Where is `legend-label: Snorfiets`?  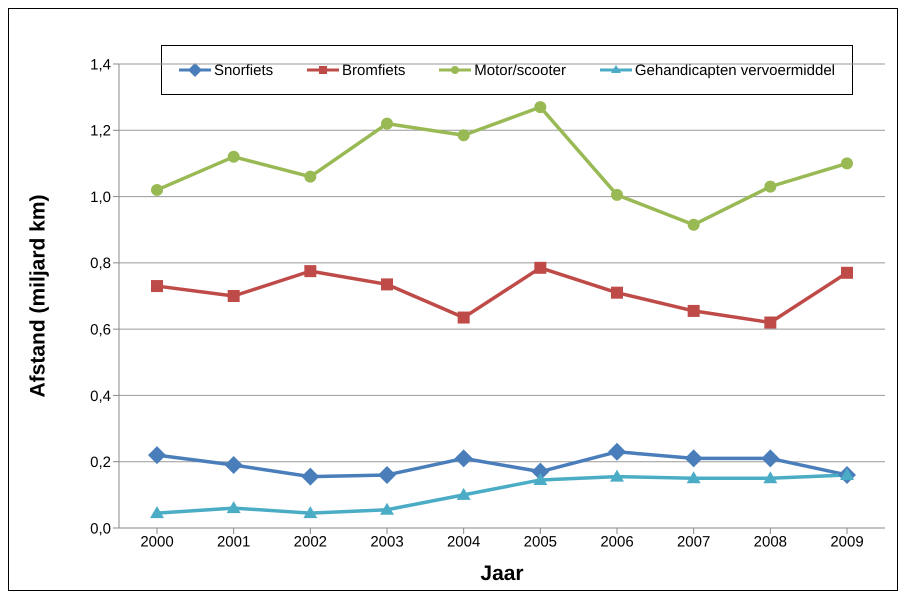
legend-label: Snorfiets is located at coordinates (244, 70).